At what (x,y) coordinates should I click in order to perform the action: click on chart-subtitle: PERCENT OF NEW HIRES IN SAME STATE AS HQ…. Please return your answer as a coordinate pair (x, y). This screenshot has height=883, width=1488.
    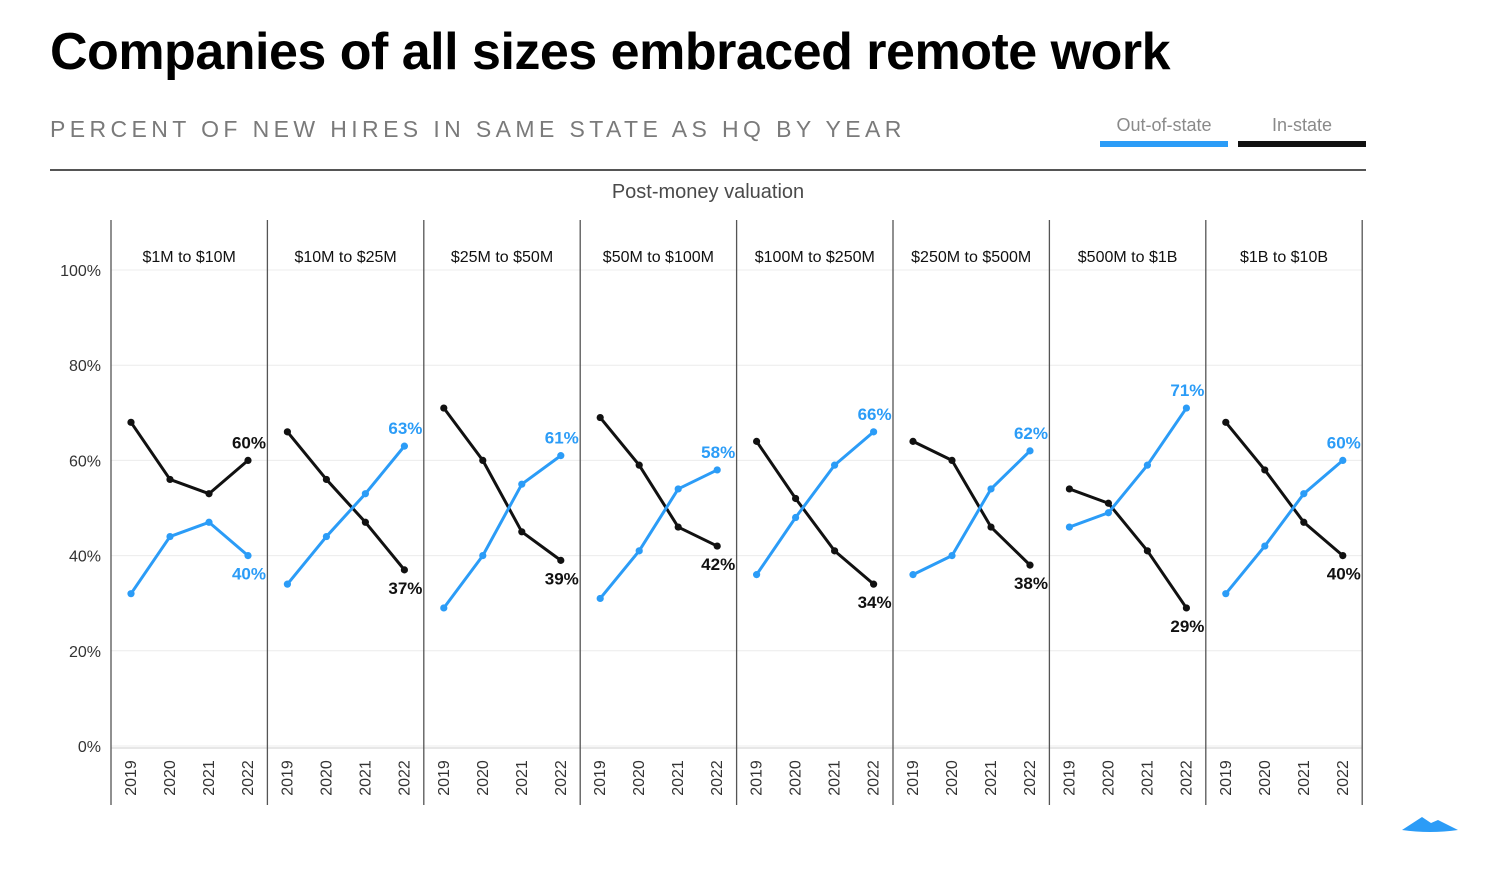
    Looking at the image, I should click on (478, 129).